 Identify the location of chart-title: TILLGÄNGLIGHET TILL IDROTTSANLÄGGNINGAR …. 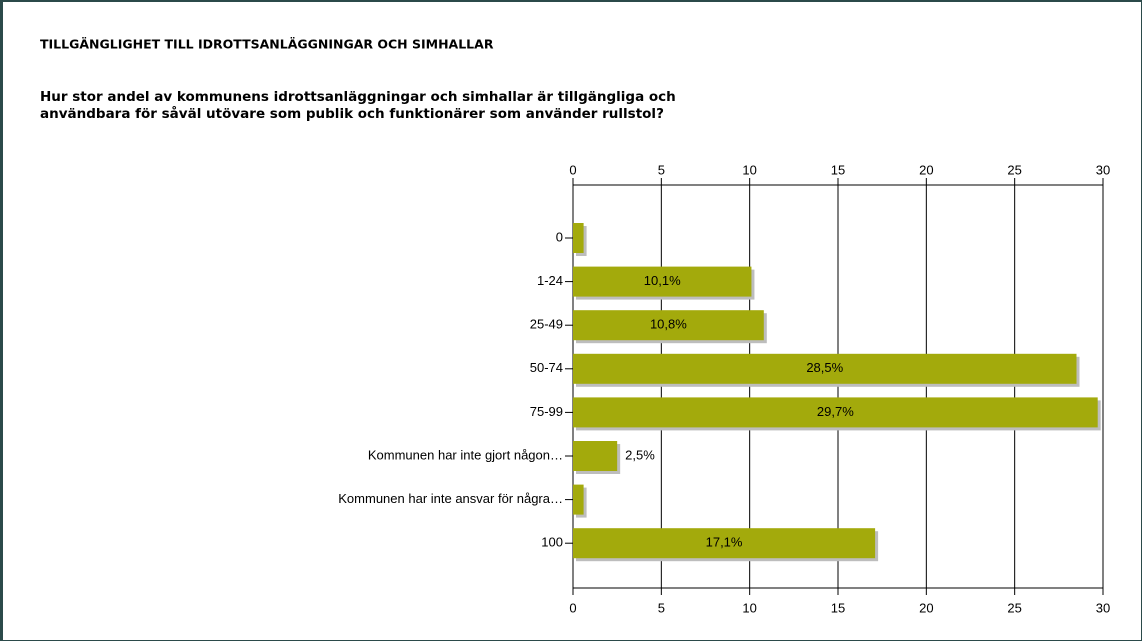
(267, 44).